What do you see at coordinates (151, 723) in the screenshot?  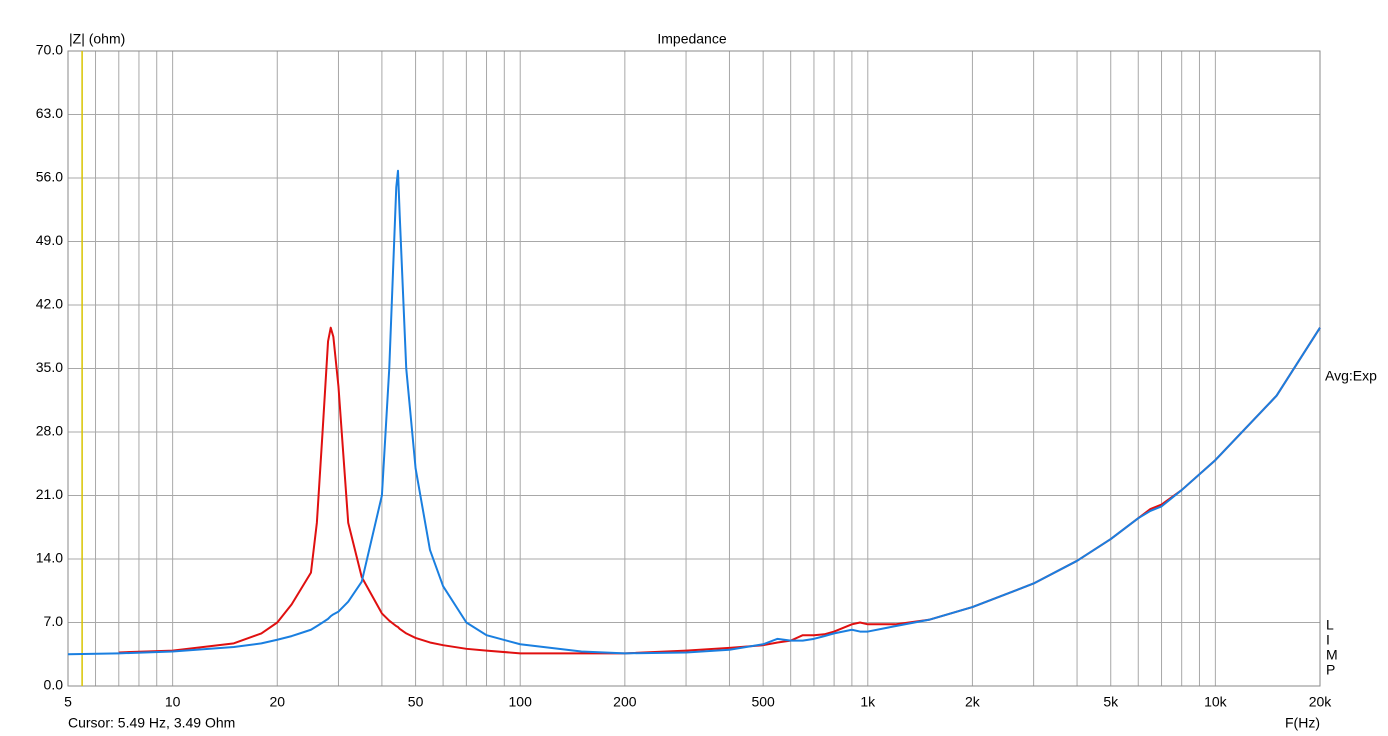 I see `cursor-readout: Cursor: 5.49 Hz, 3.49 Ohm` at bounding box center [151, 723].